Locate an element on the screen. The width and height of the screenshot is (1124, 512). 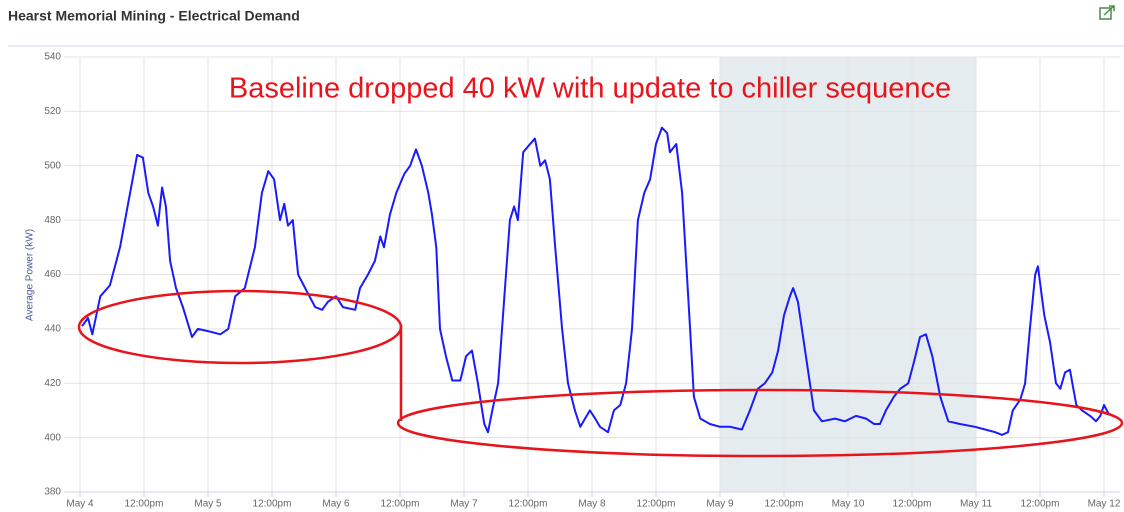
export-arrow is located at coordinates (1109, 10).